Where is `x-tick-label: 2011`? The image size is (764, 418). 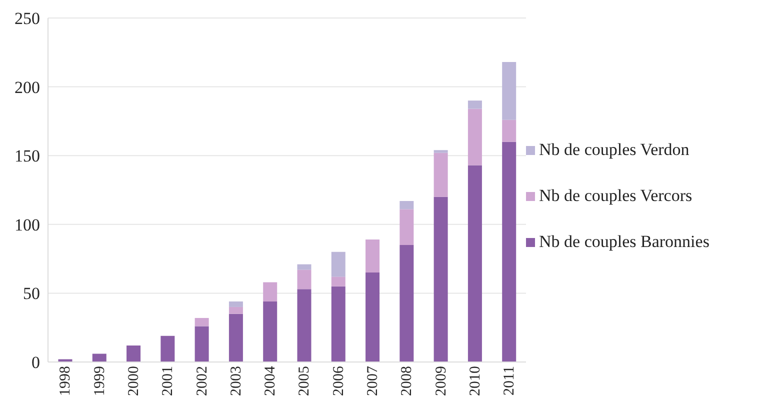 x-tick-label: 2011 is located at coordinates (510, 381).